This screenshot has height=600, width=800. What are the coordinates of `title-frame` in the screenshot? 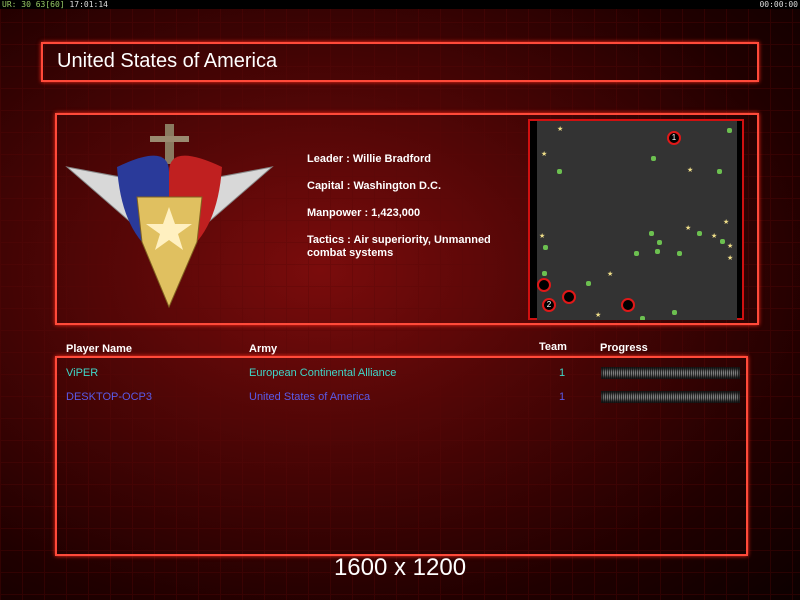 It's located at (400, 62).